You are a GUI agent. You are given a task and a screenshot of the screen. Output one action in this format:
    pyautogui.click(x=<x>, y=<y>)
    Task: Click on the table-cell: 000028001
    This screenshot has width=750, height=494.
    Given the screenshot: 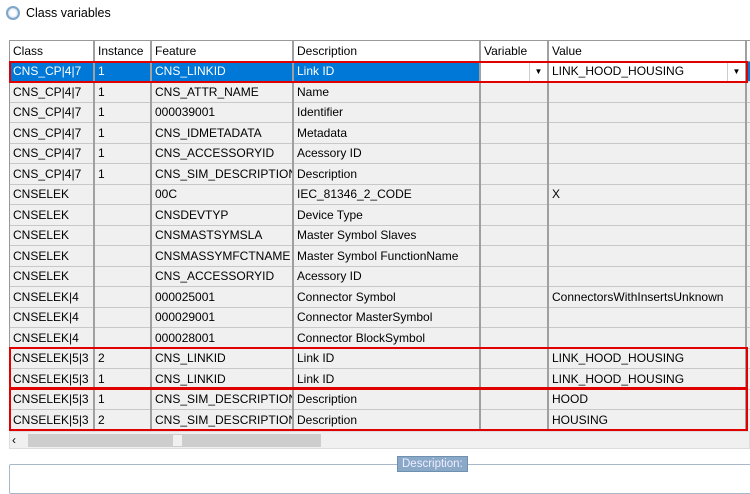 What is the action you would take?
    pyautogui.click(x=222, y=338)
    